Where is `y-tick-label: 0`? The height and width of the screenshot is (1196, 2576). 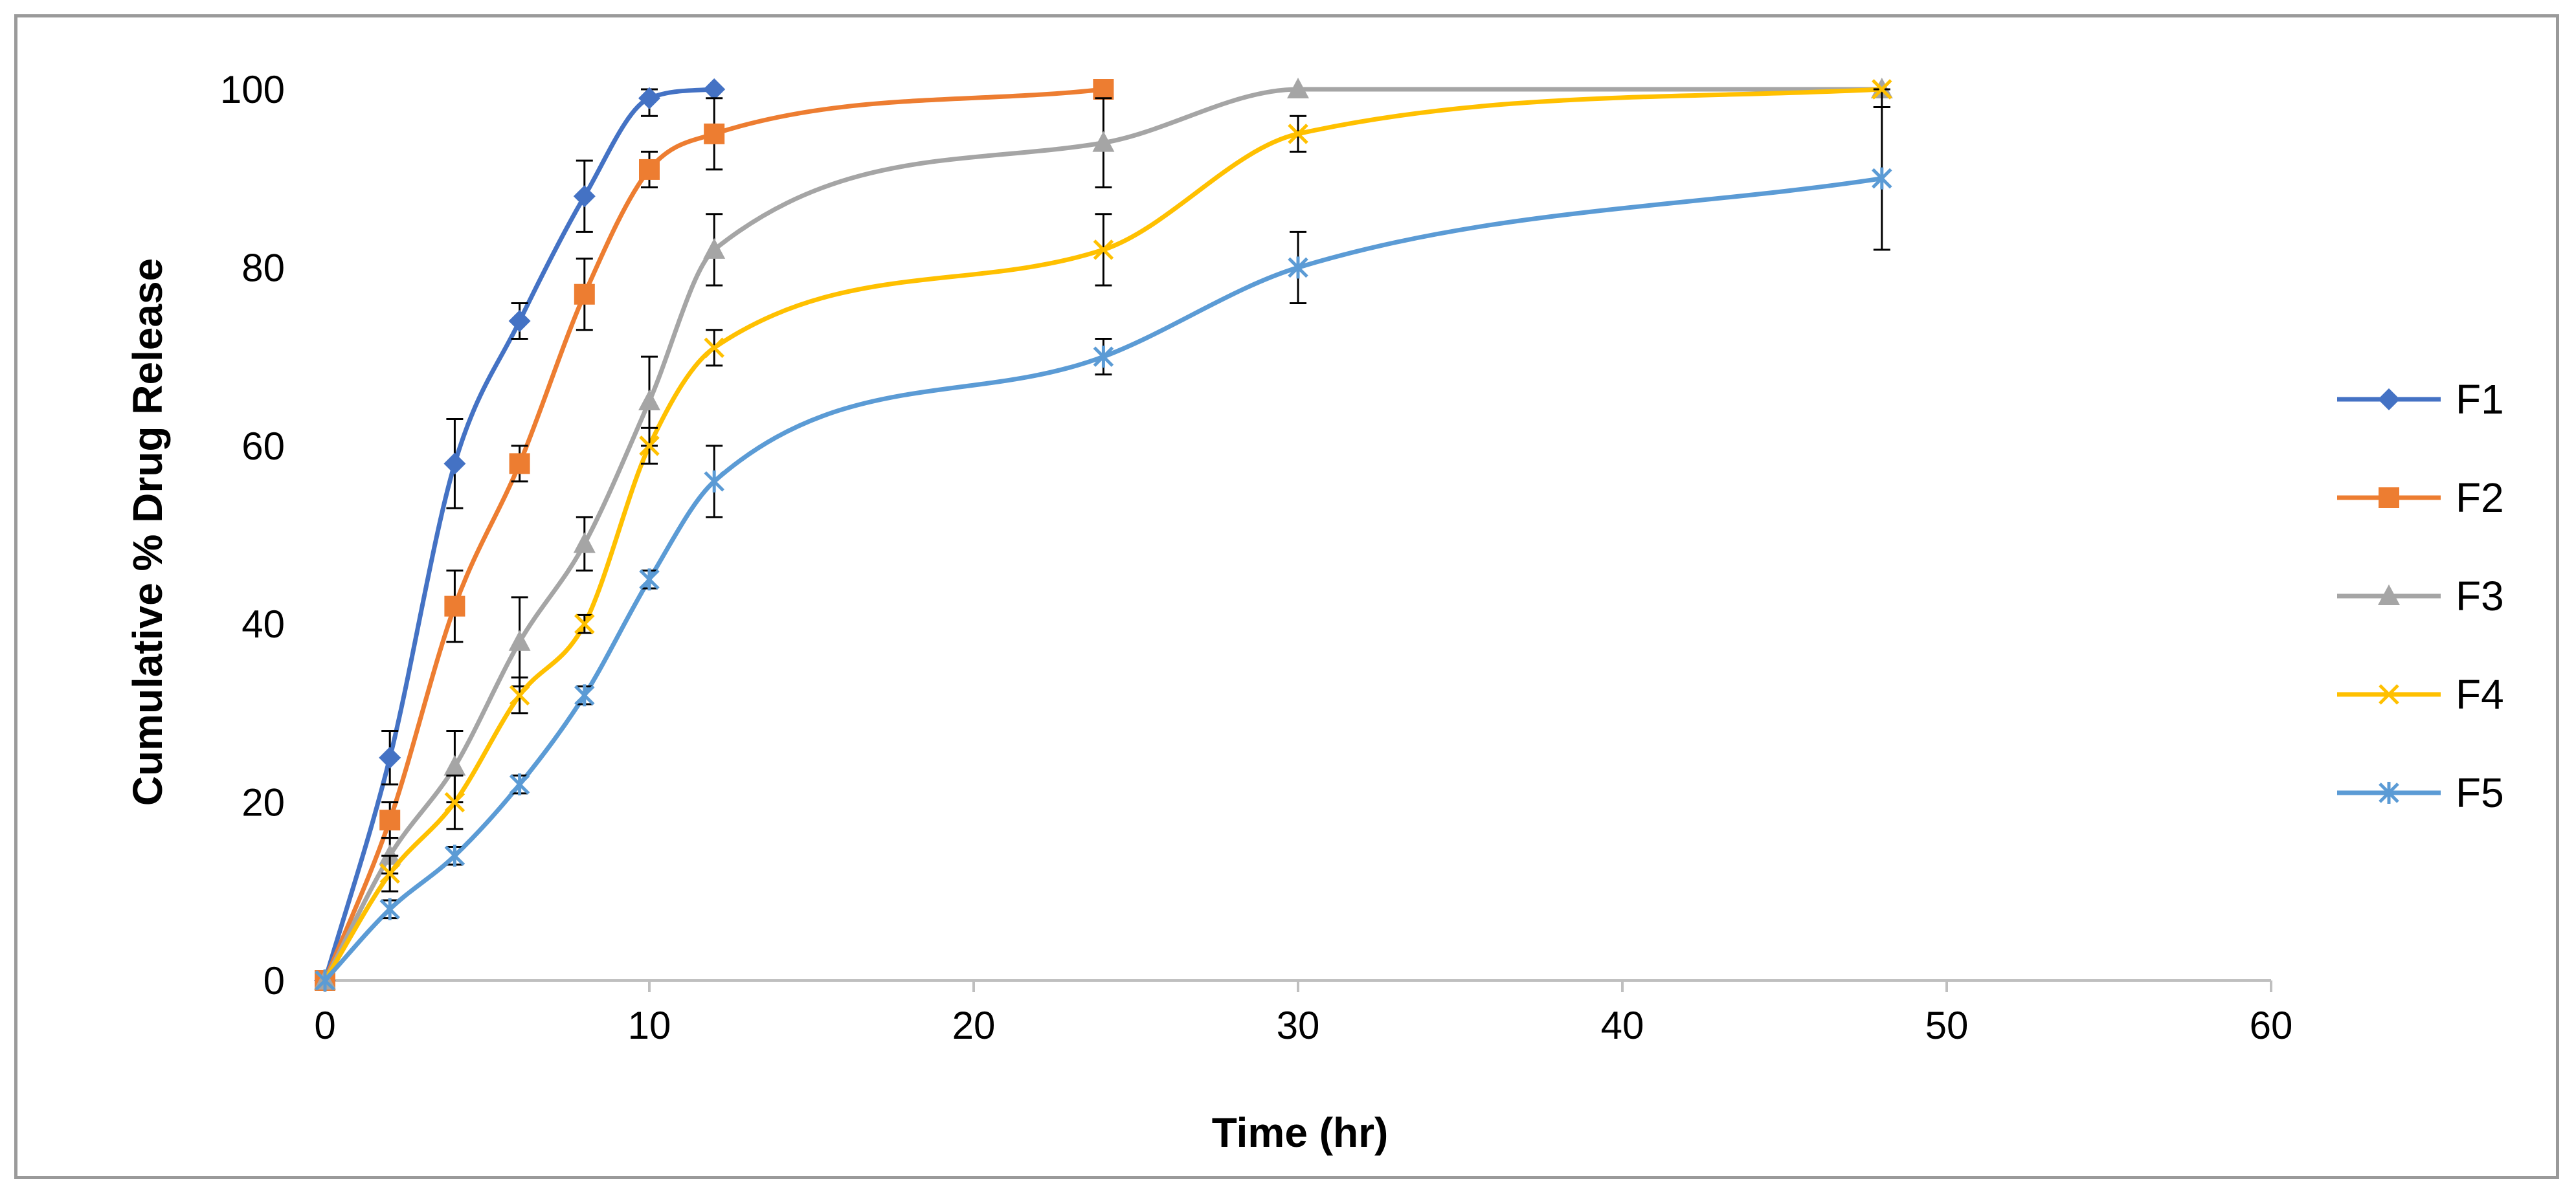 y-tick-label: 0 is located at coordinates (274, 981).